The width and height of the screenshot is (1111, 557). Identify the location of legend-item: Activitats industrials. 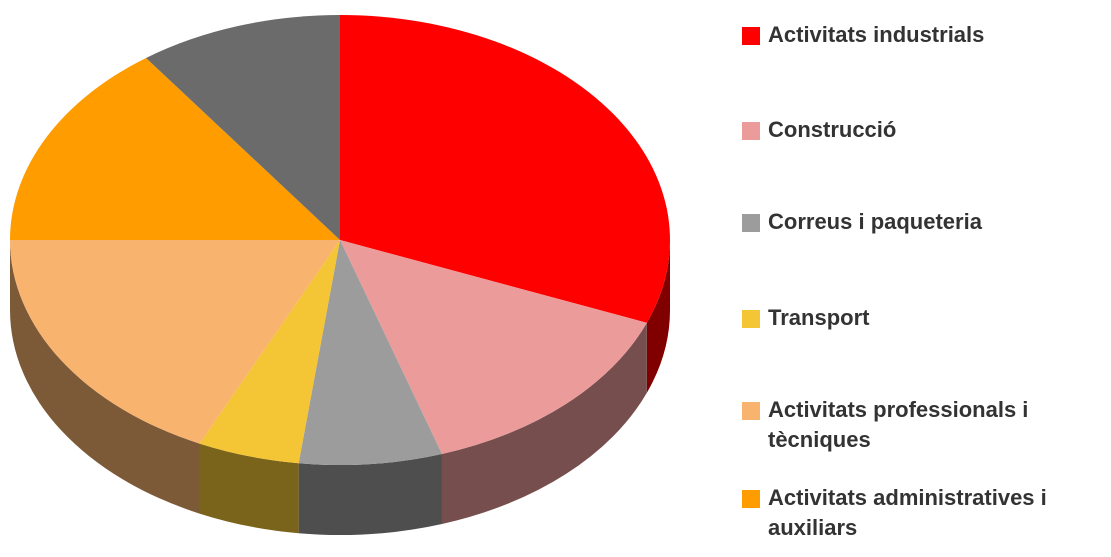
(923, 35).